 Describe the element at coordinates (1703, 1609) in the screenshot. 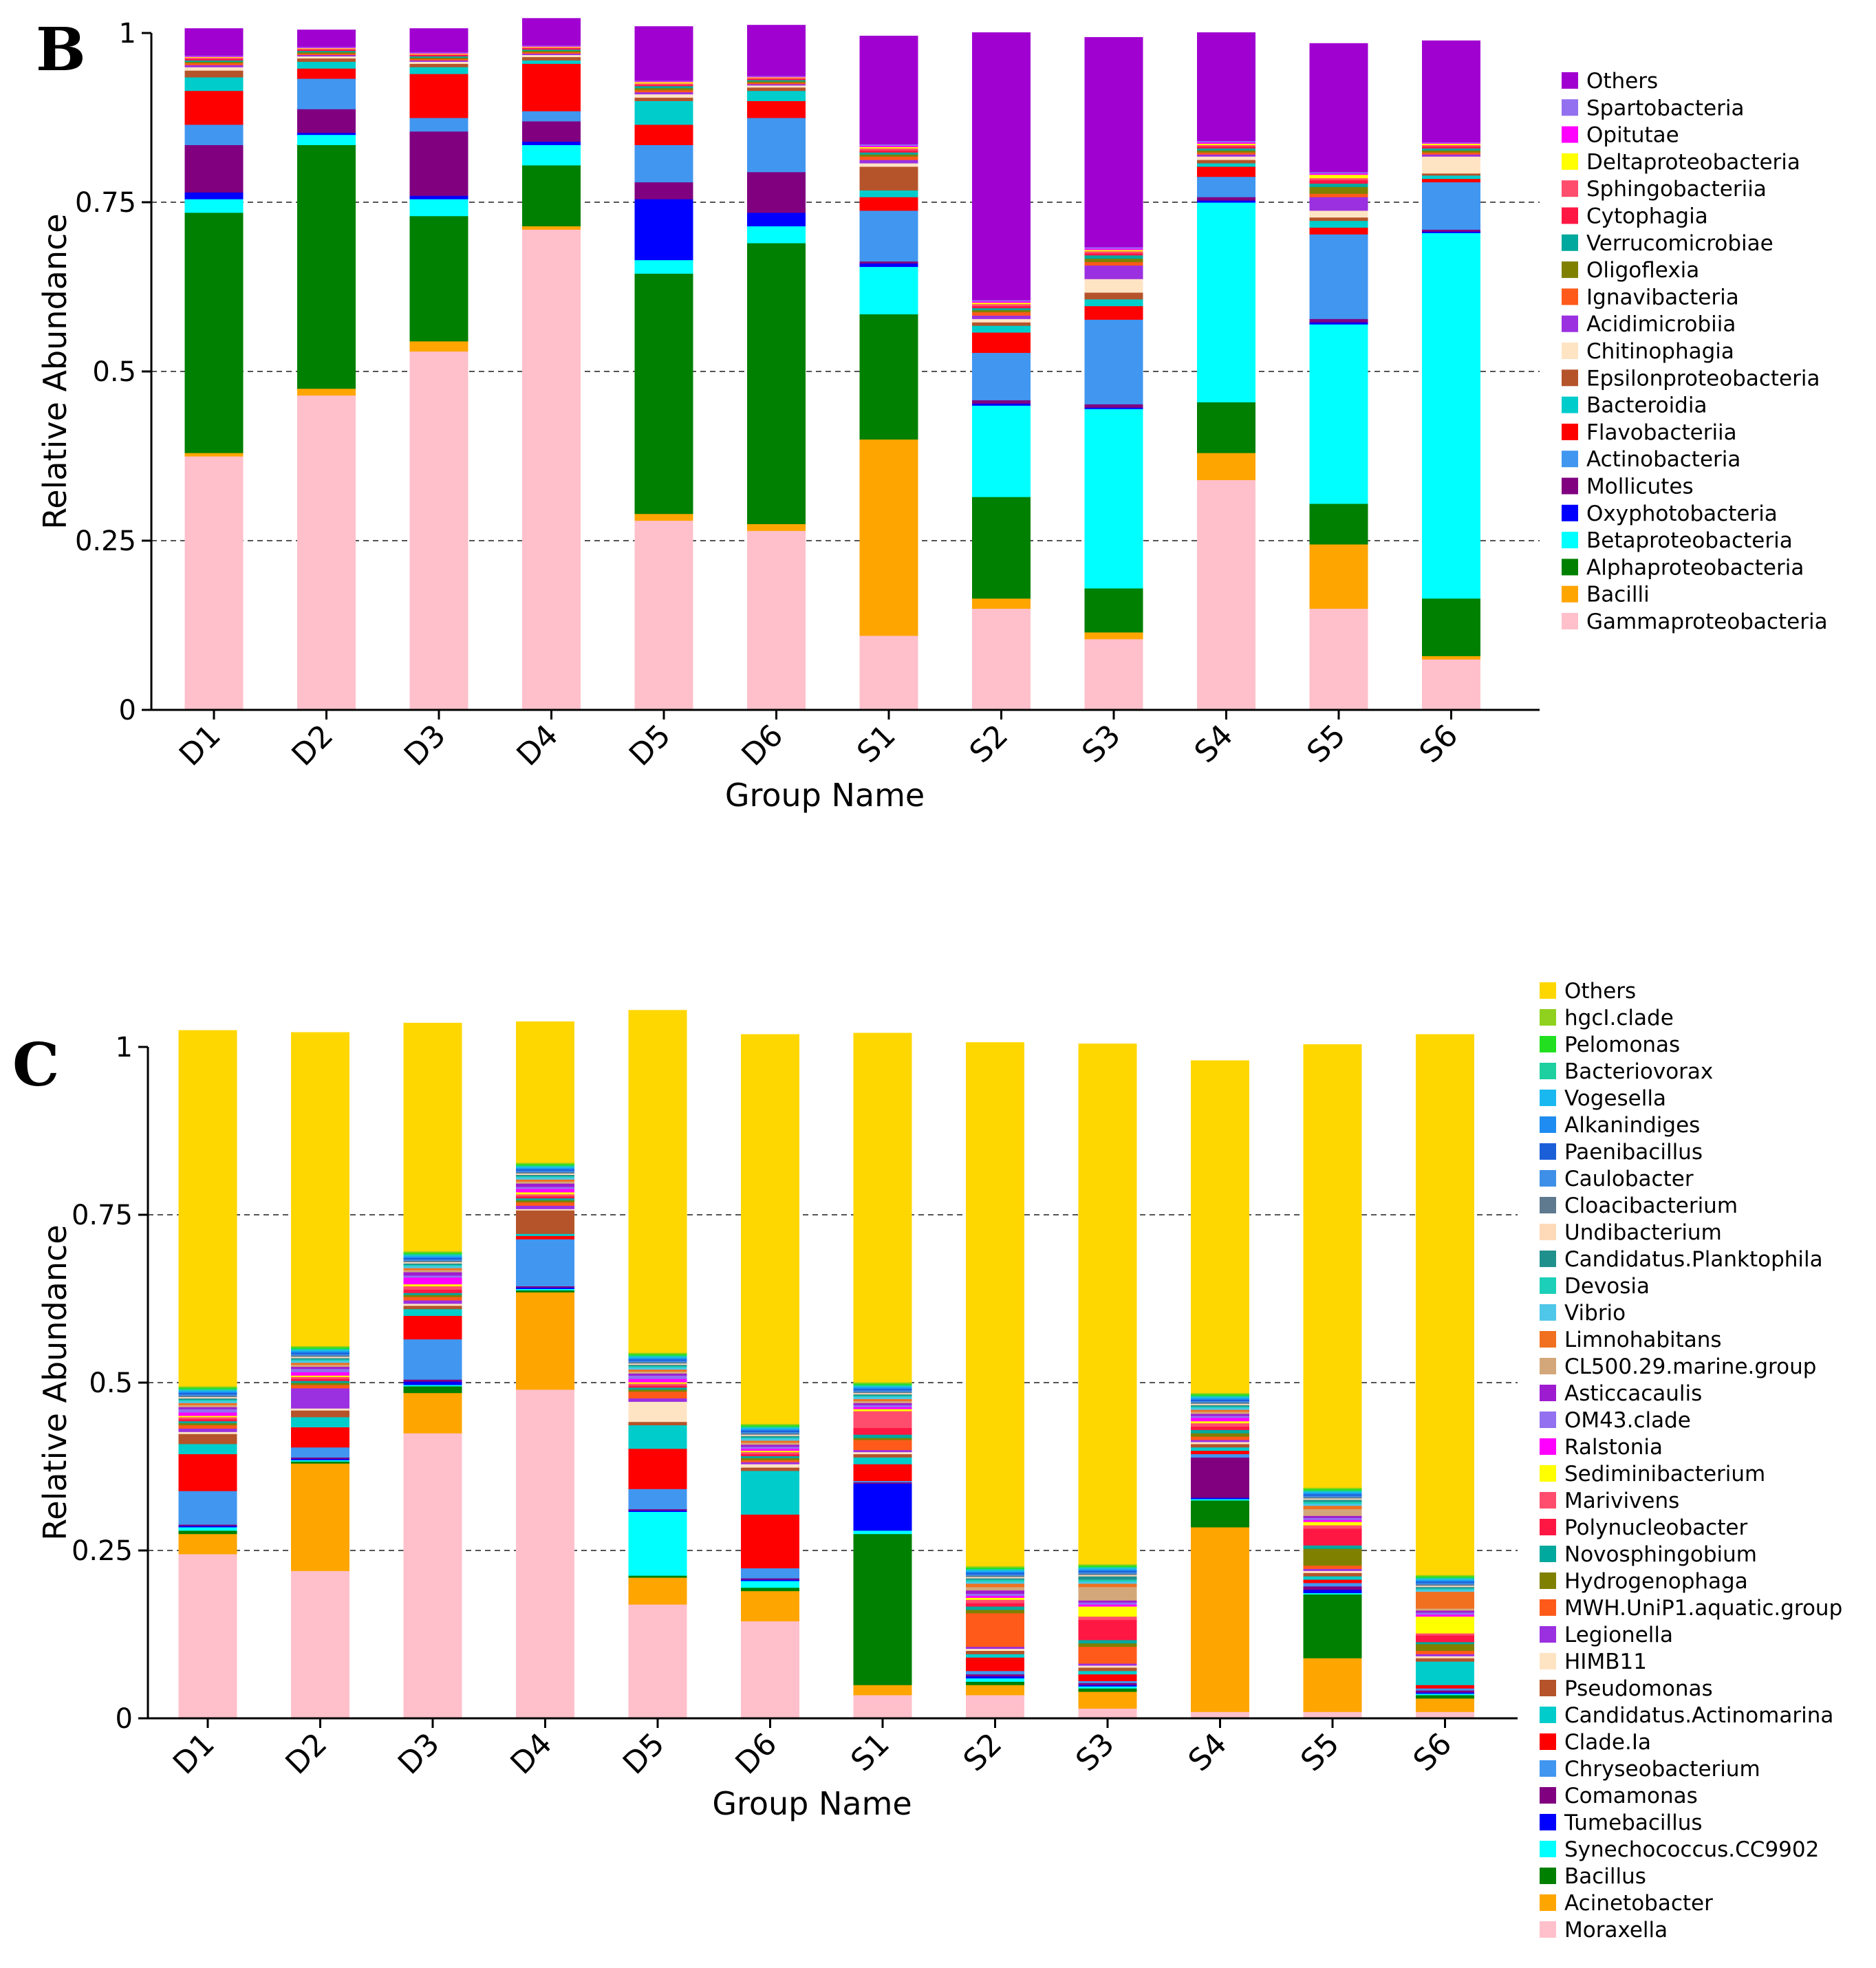

I see `chart-c-legend-label: MWH.UniP1.aquatic.group` at that location.